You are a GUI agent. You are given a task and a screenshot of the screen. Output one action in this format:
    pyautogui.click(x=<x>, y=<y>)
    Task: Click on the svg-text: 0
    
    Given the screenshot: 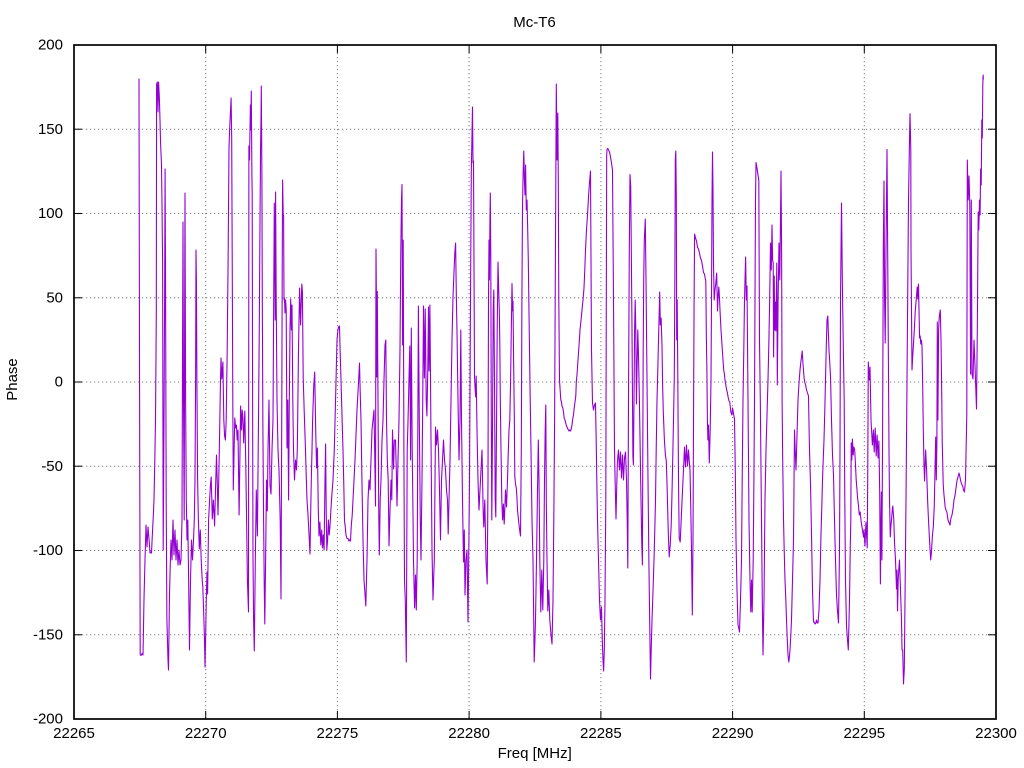 What is the action you would take?
    pyautogui.click(x=59, y=382)
    